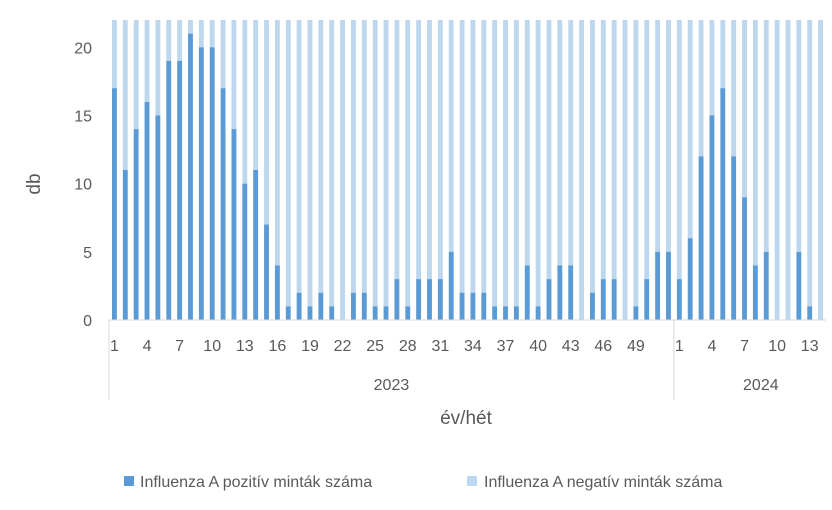 This screenshot has height=510, width=832. What do you see at coordinates (777, 346) in the screenshot?
I see `x-tick-label: 10` at bounding box center [777, 346].